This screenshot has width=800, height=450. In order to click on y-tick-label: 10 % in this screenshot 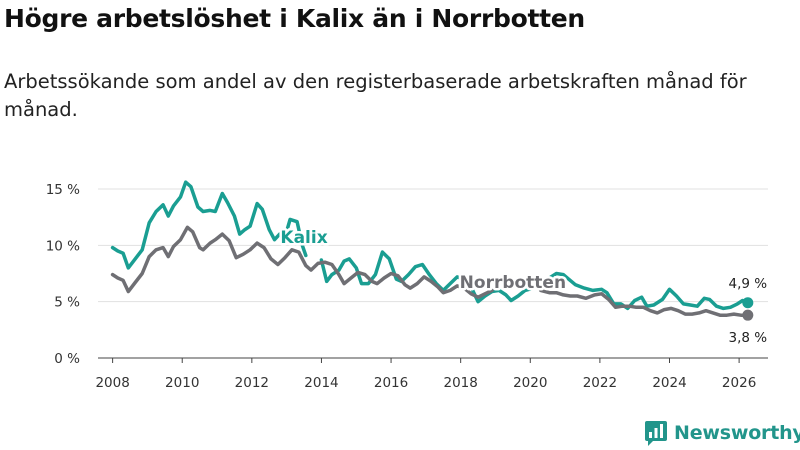, I will do `click(63, 246)`.